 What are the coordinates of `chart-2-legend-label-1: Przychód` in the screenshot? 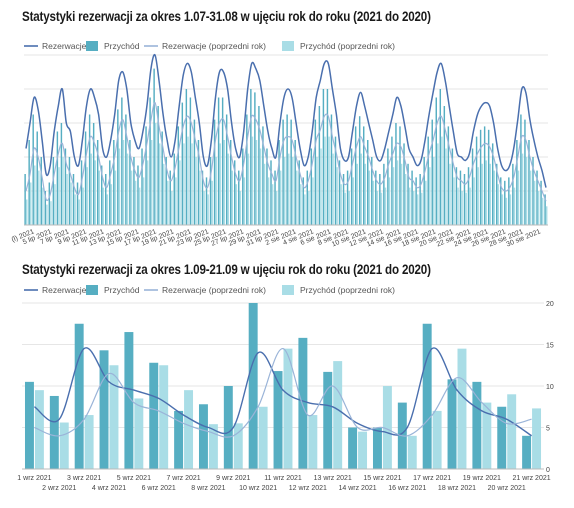 It's located at (122, 290).